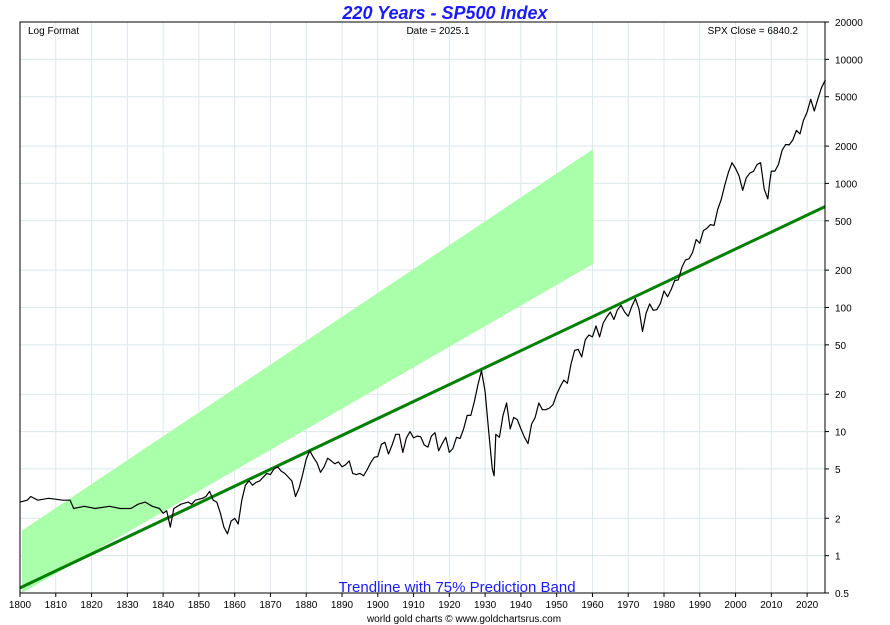 This screenshot has height=625, width=890. Describe the element at coordinates (20, 605) in the screenshot. I see `x-tick-label: 1800` at that location.